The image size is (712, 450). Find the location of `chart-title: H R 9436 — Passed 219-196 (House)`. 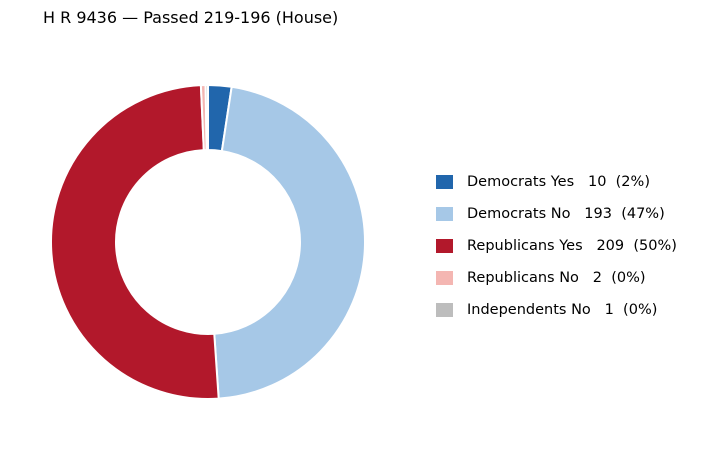

chart-title: H R 9436 — Passed 219-196 (House) is located at coordinates (191, 17).